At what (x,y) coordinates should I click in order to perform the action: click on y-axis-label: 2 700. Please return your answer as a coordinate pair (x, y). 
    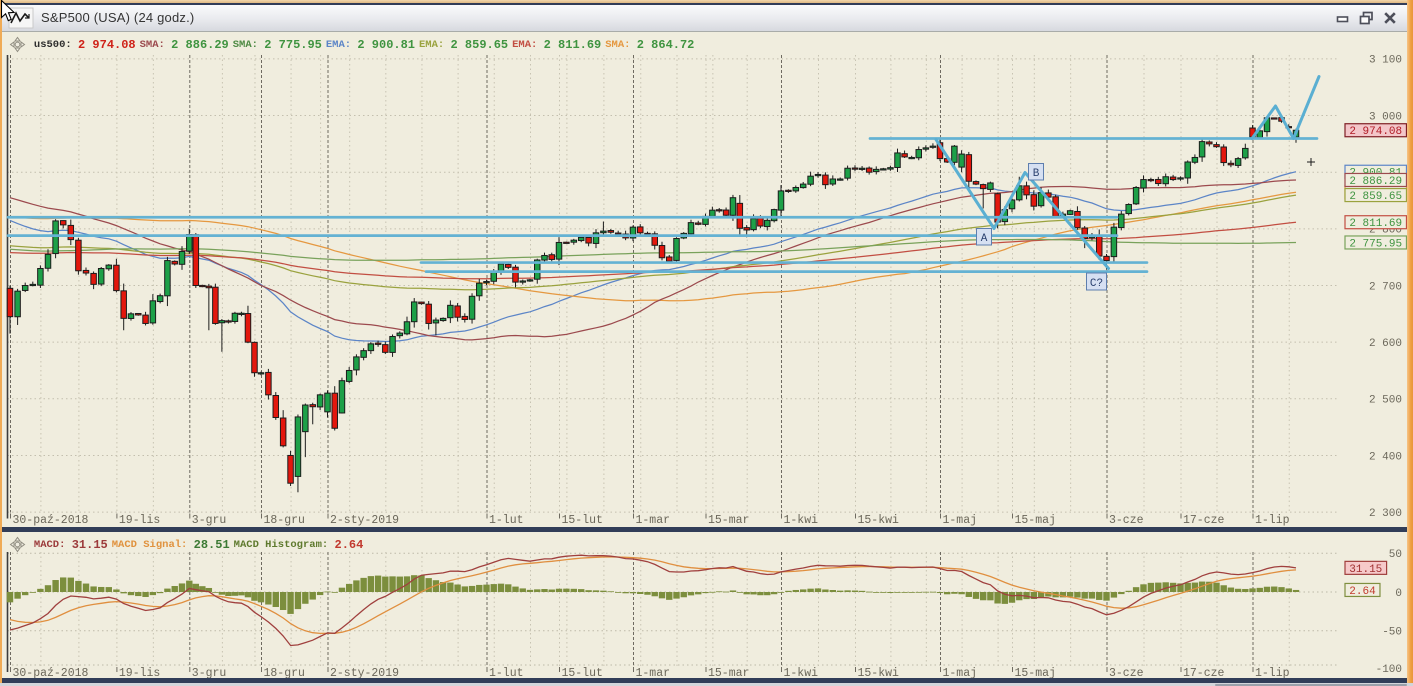
    Looking at the image, I should click on (1385, 287).